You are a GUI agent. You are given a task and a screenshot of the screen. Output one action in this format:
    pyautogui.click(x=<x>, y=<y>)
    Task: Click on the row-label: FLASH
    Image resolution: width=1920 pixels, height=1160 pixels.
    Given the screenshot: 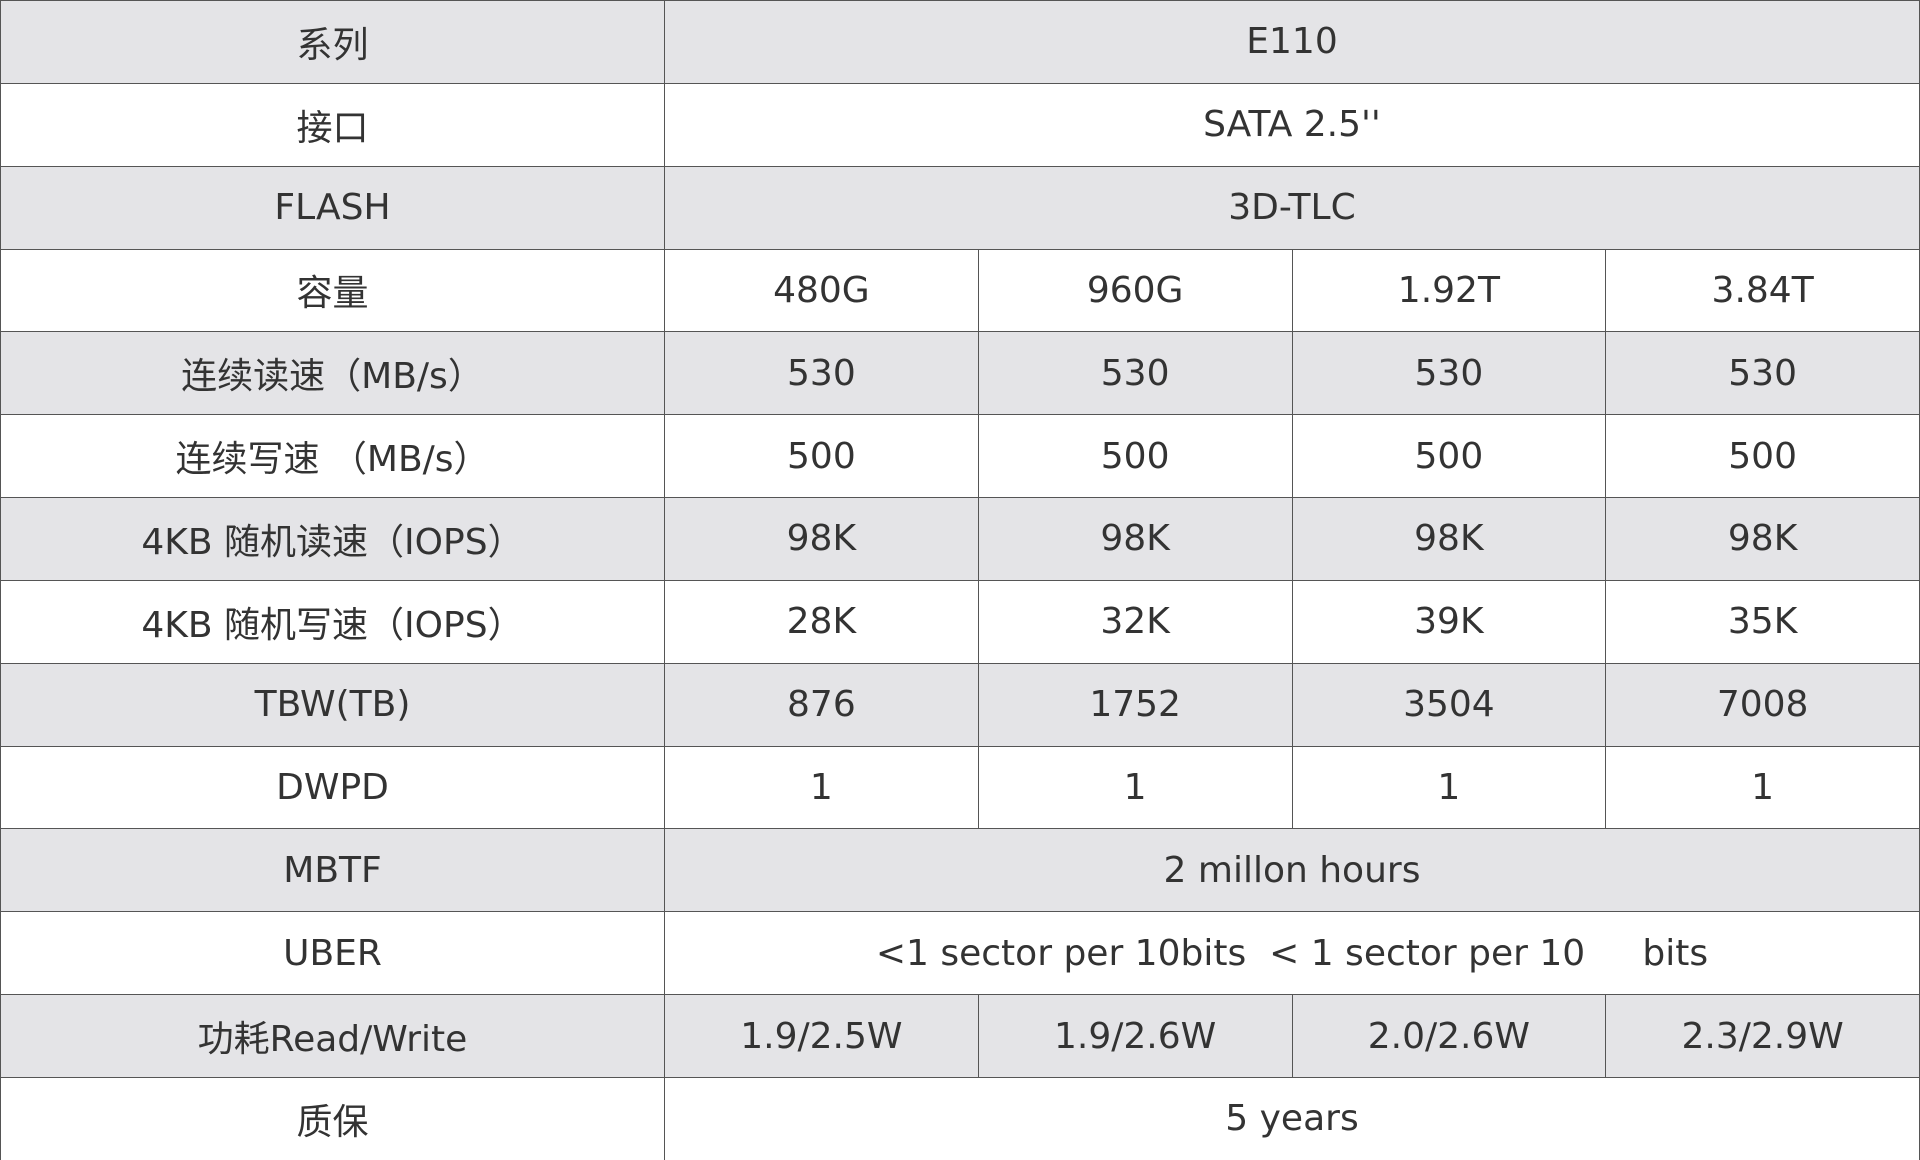 What is the action you would take?
    pyautogui.click(x=332, y=207)
    